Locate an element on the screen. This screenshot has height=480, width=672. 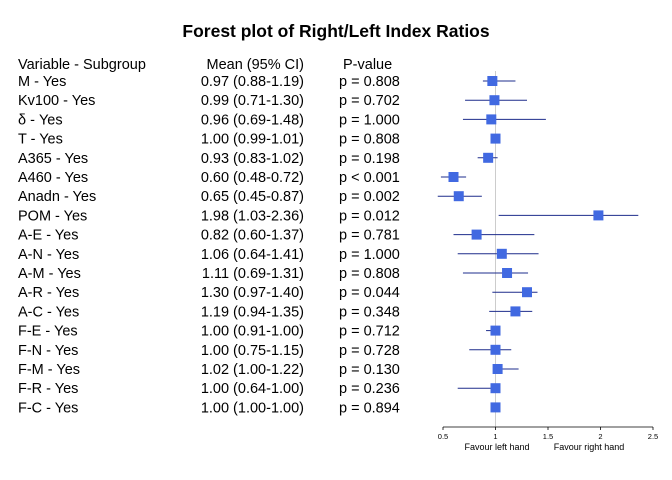
row-label: F-C - Yes is located at coordinates (48, 408).